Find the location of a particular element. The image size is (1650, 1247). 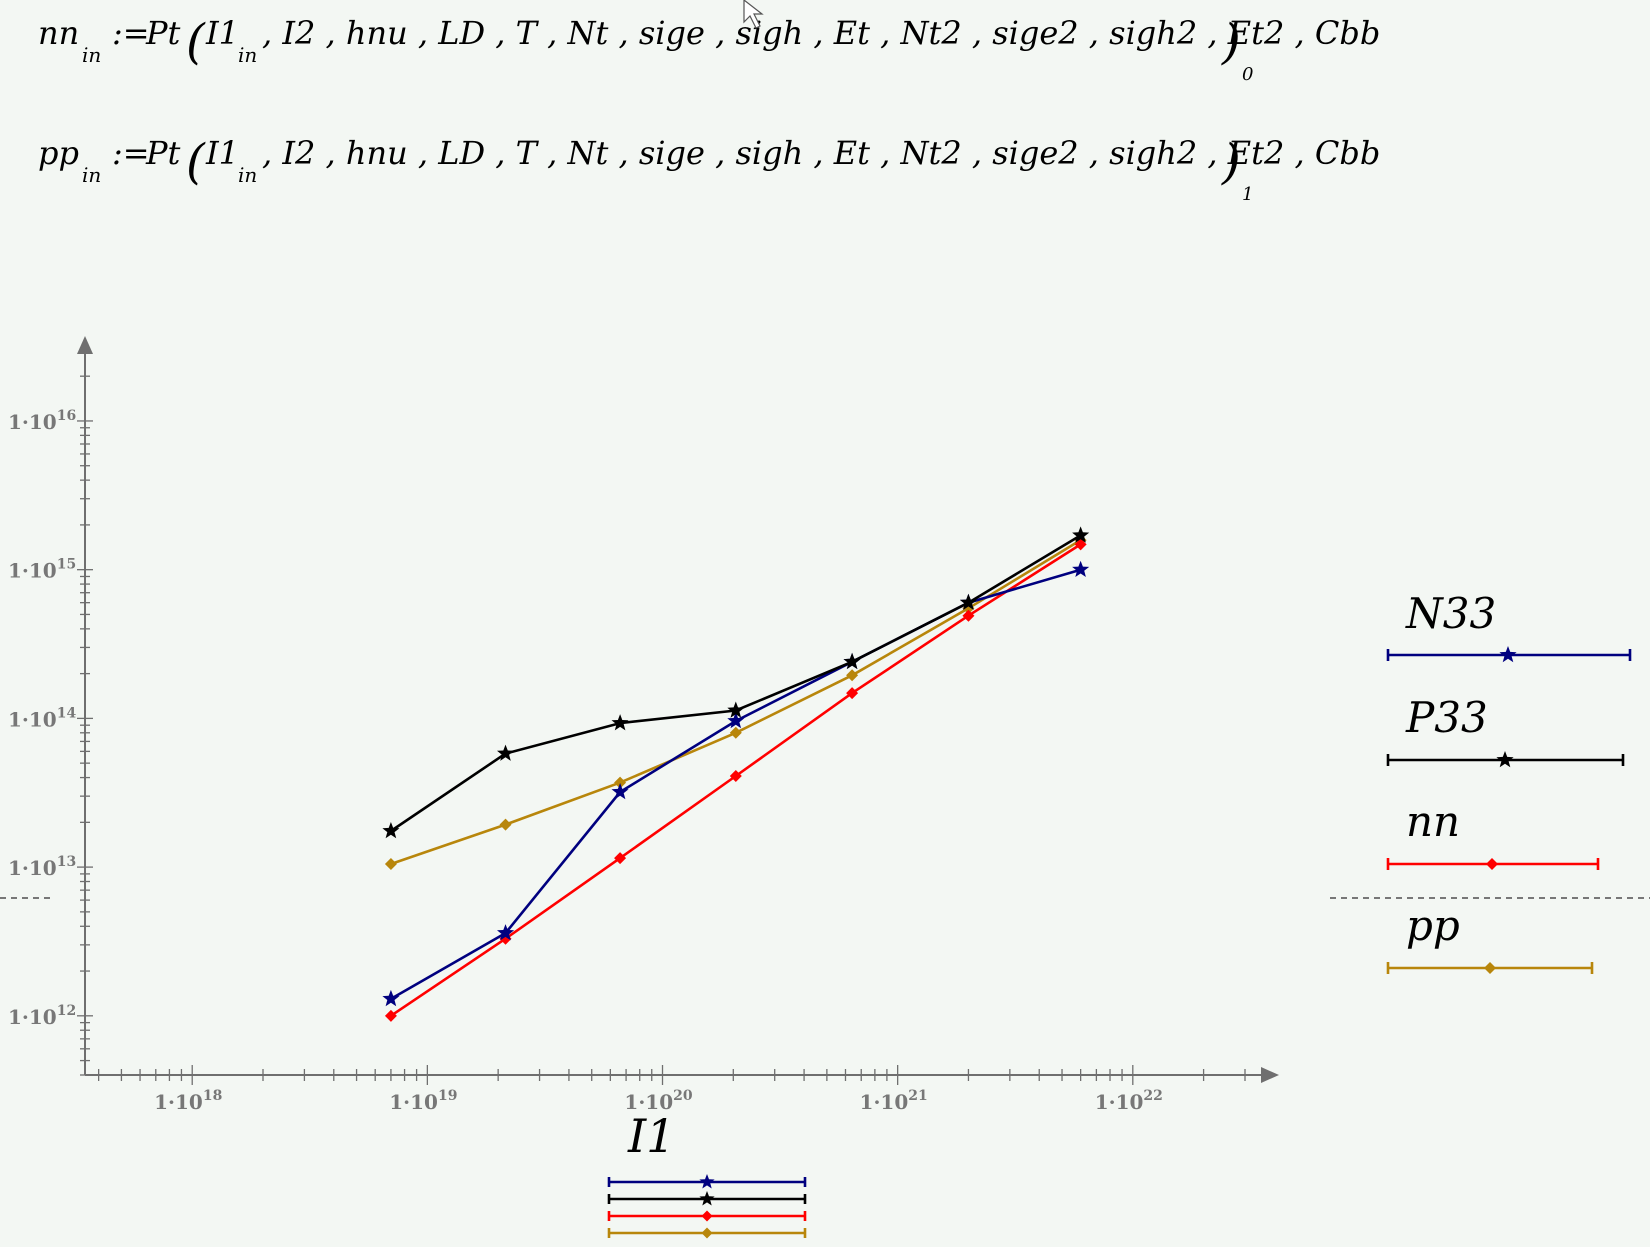

series-line-p33 is located at coordinates (736, 683).